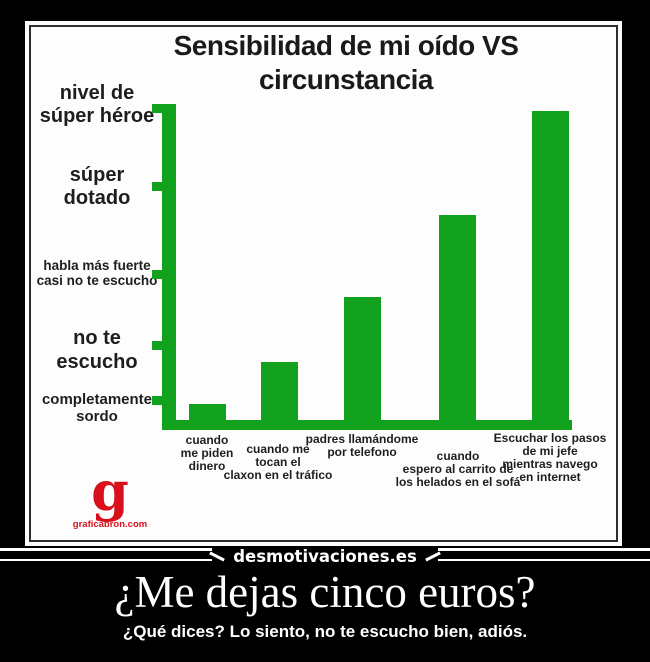 The image size is (650, 662). I want to click on watermark-line-right, so click(543, 554).